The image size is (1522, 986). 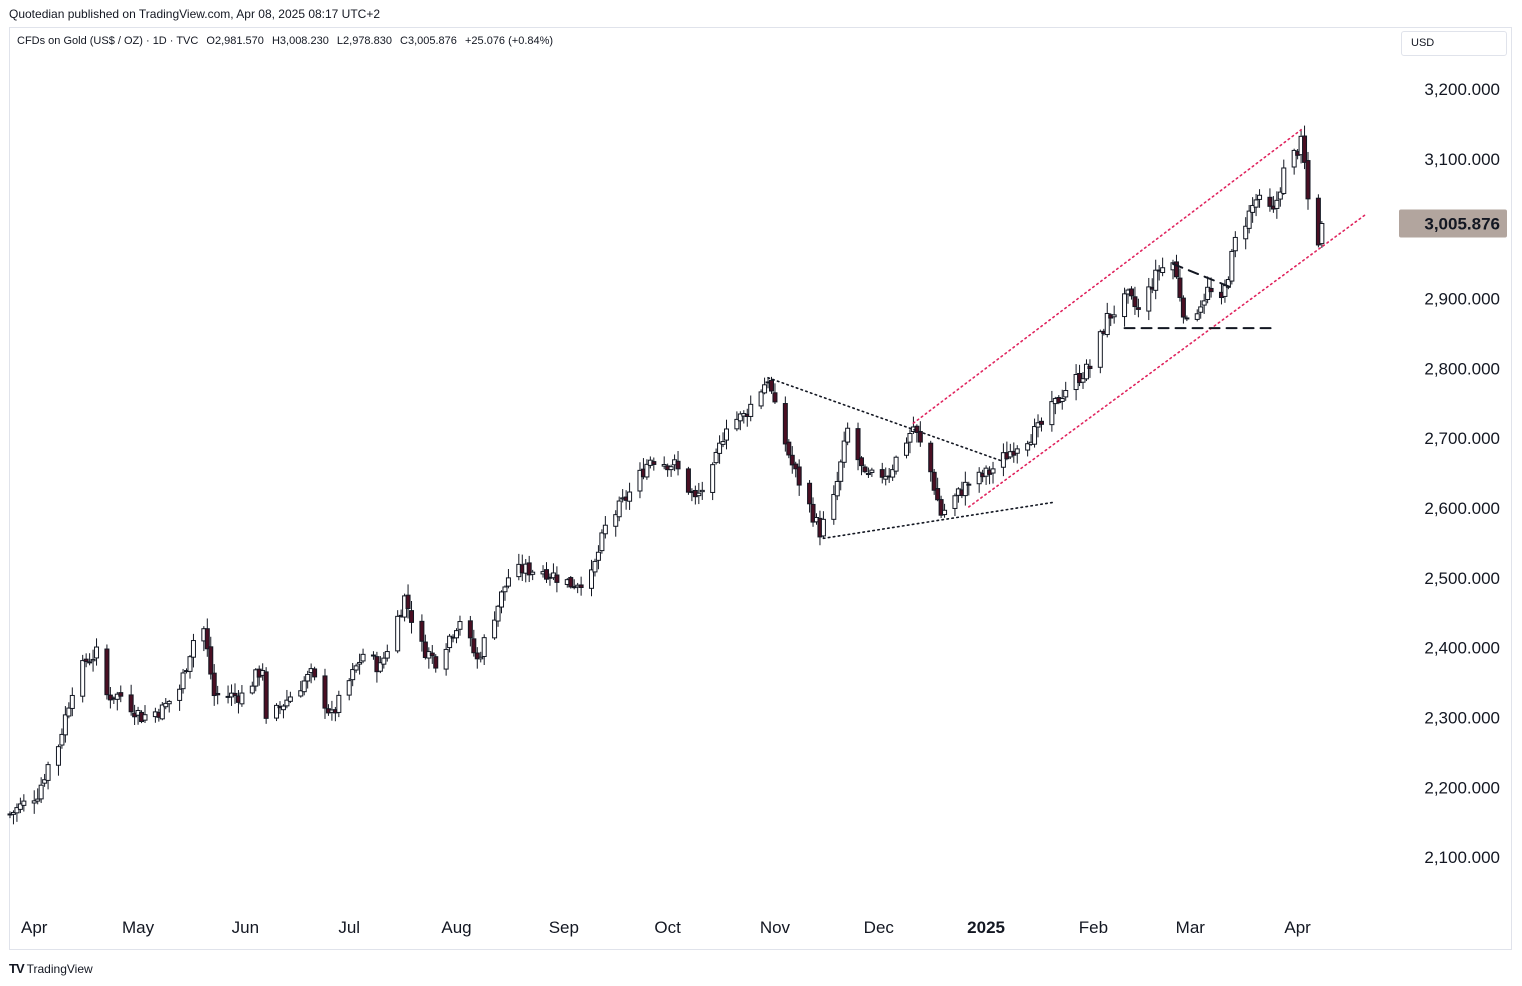 I want to click on time-tick-label: Feb, so click(x=1093, y=927).